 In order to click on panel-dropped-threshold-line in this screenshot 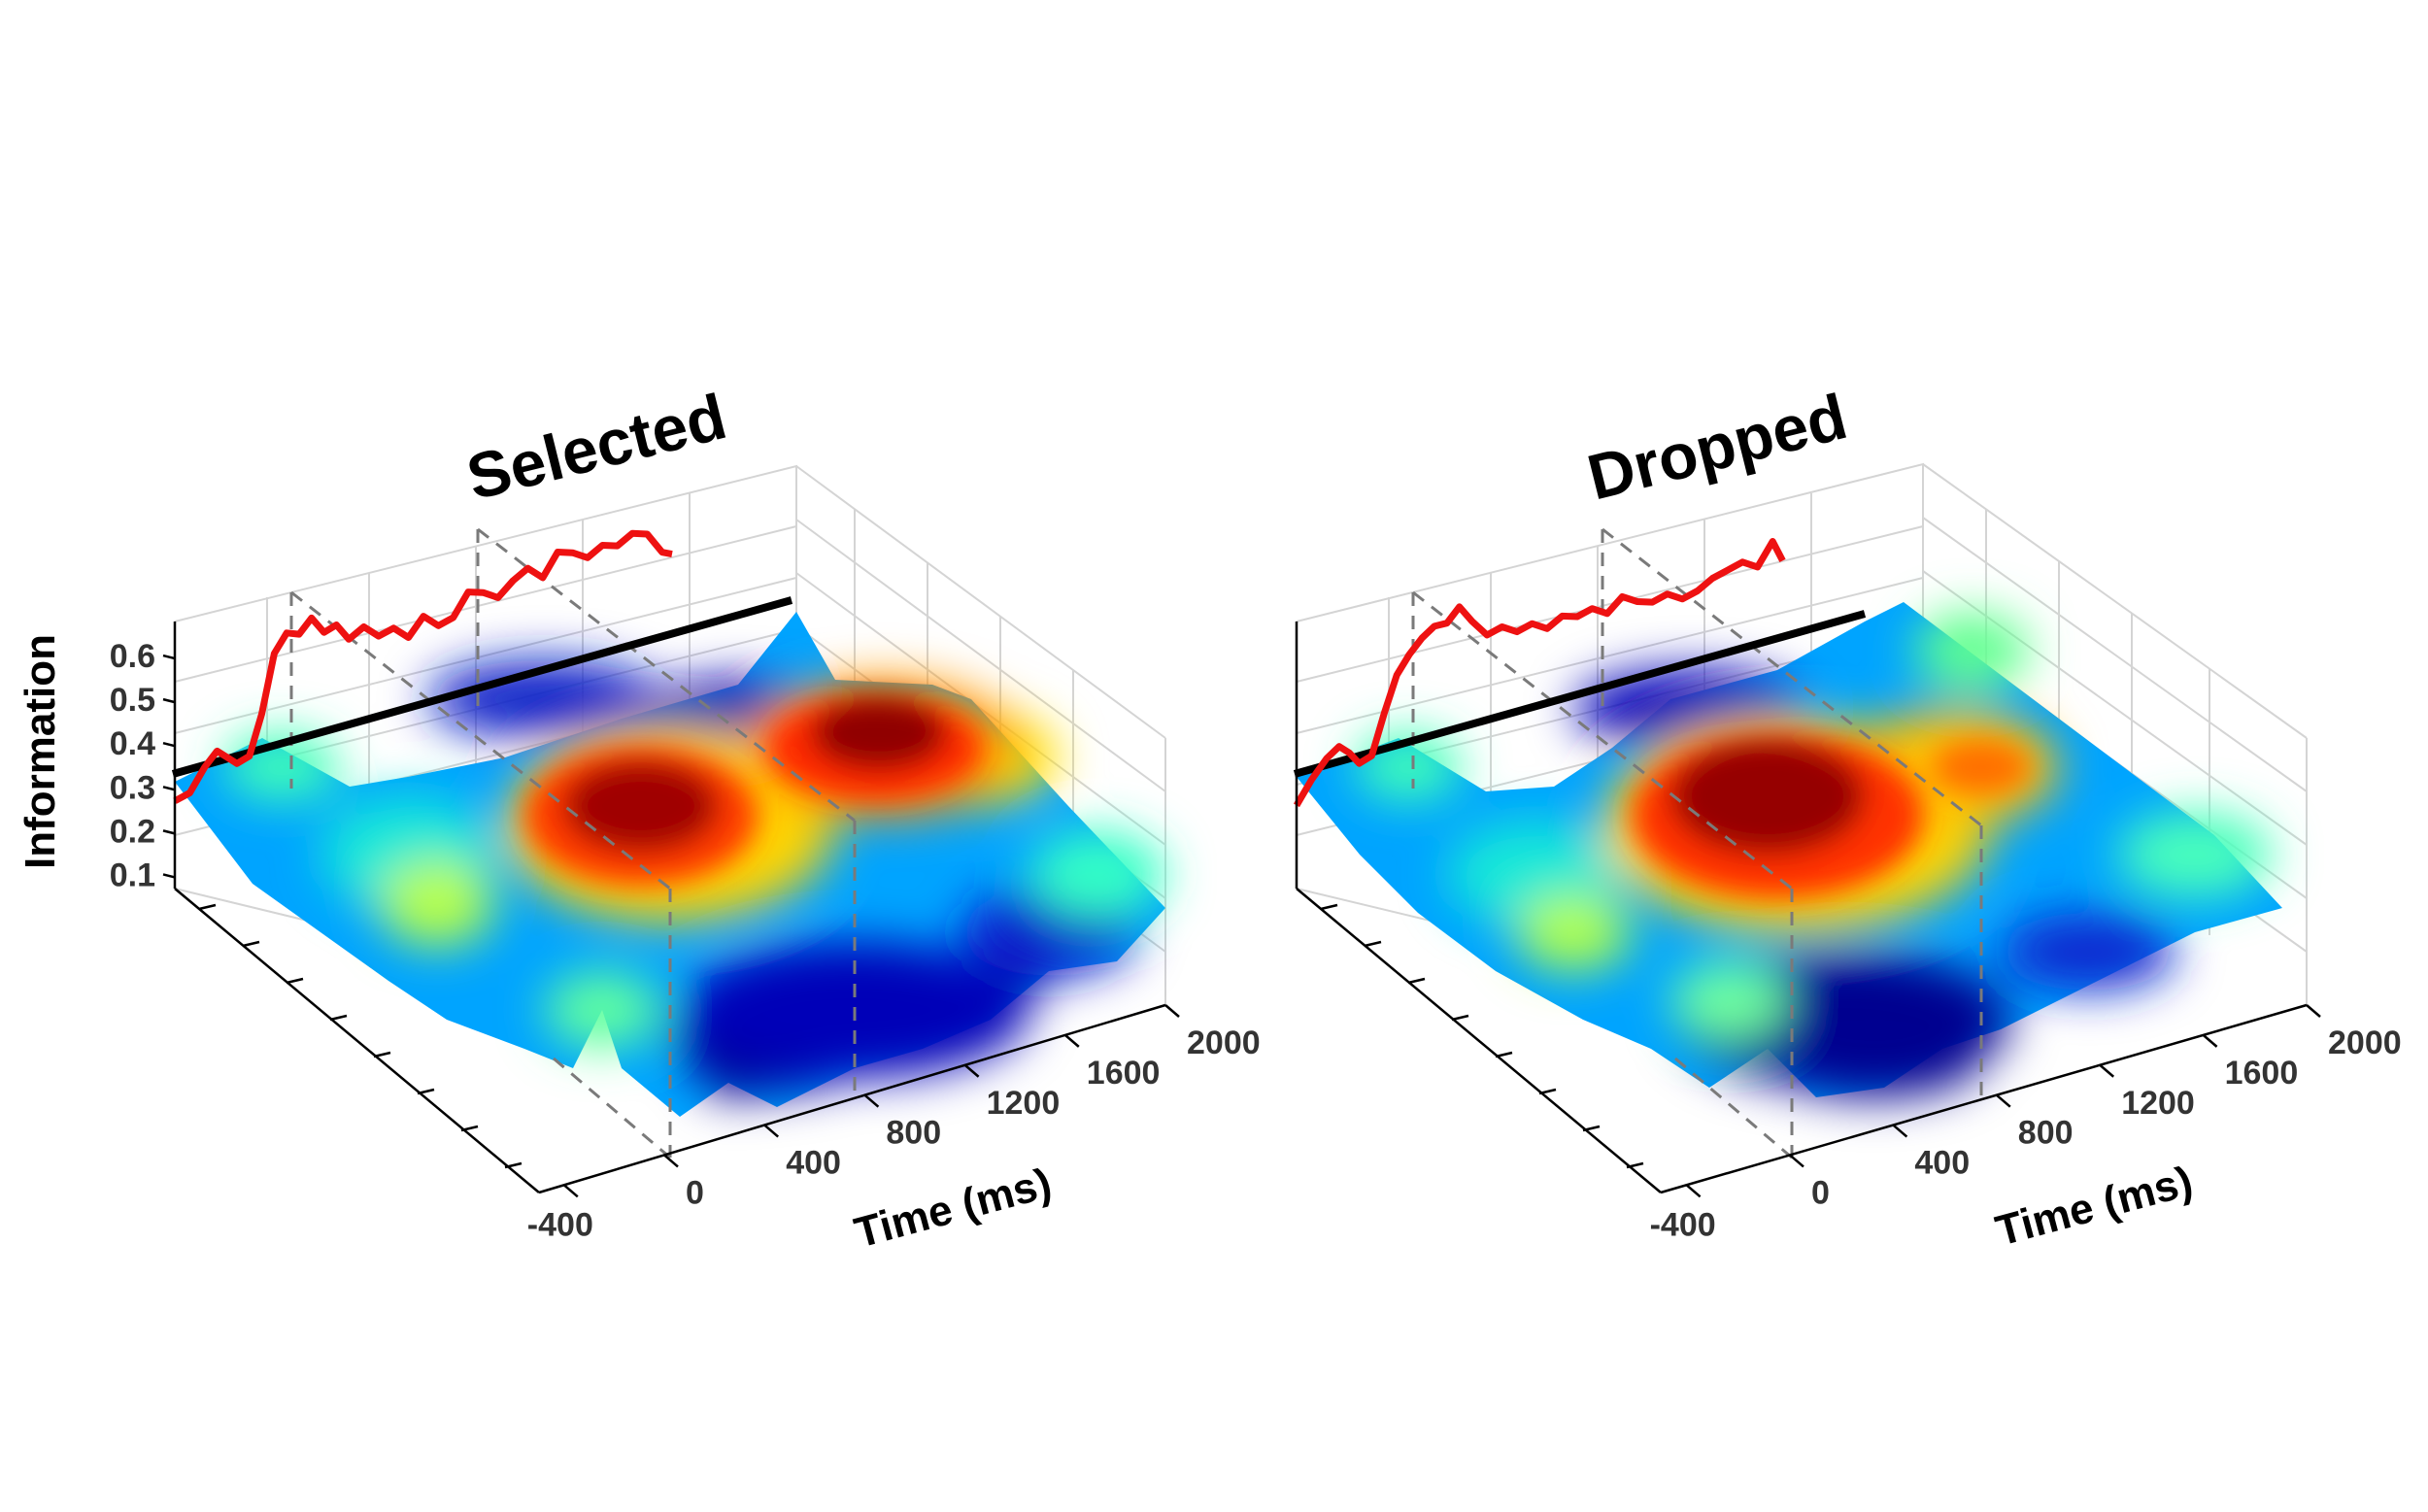, I will do `click(1580, 694)`.